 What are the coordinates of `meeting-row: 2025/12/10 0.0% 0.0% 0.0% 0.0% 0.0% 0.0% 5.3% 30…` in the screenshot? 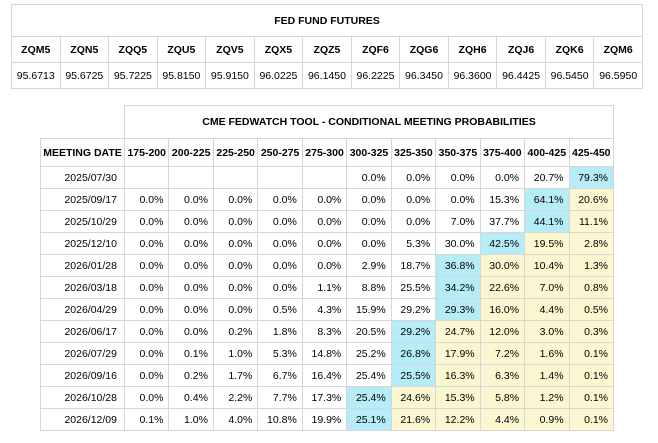 It's located at (327, 243).